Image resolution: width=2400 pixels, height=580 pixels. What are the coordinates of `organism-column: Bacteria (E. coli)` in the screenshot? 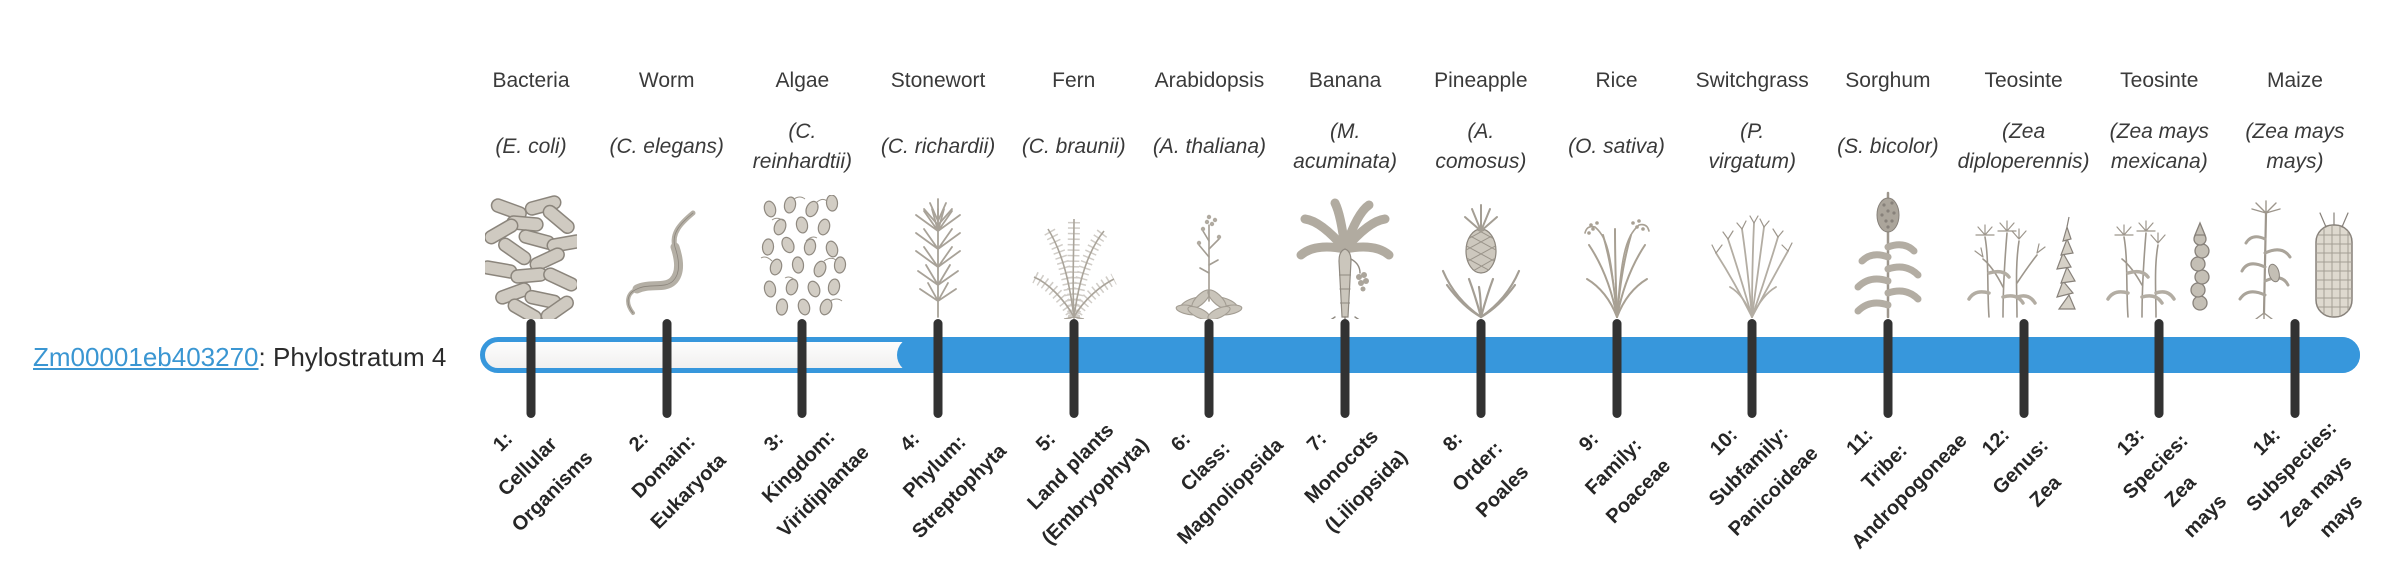 It's located at (531, 190).